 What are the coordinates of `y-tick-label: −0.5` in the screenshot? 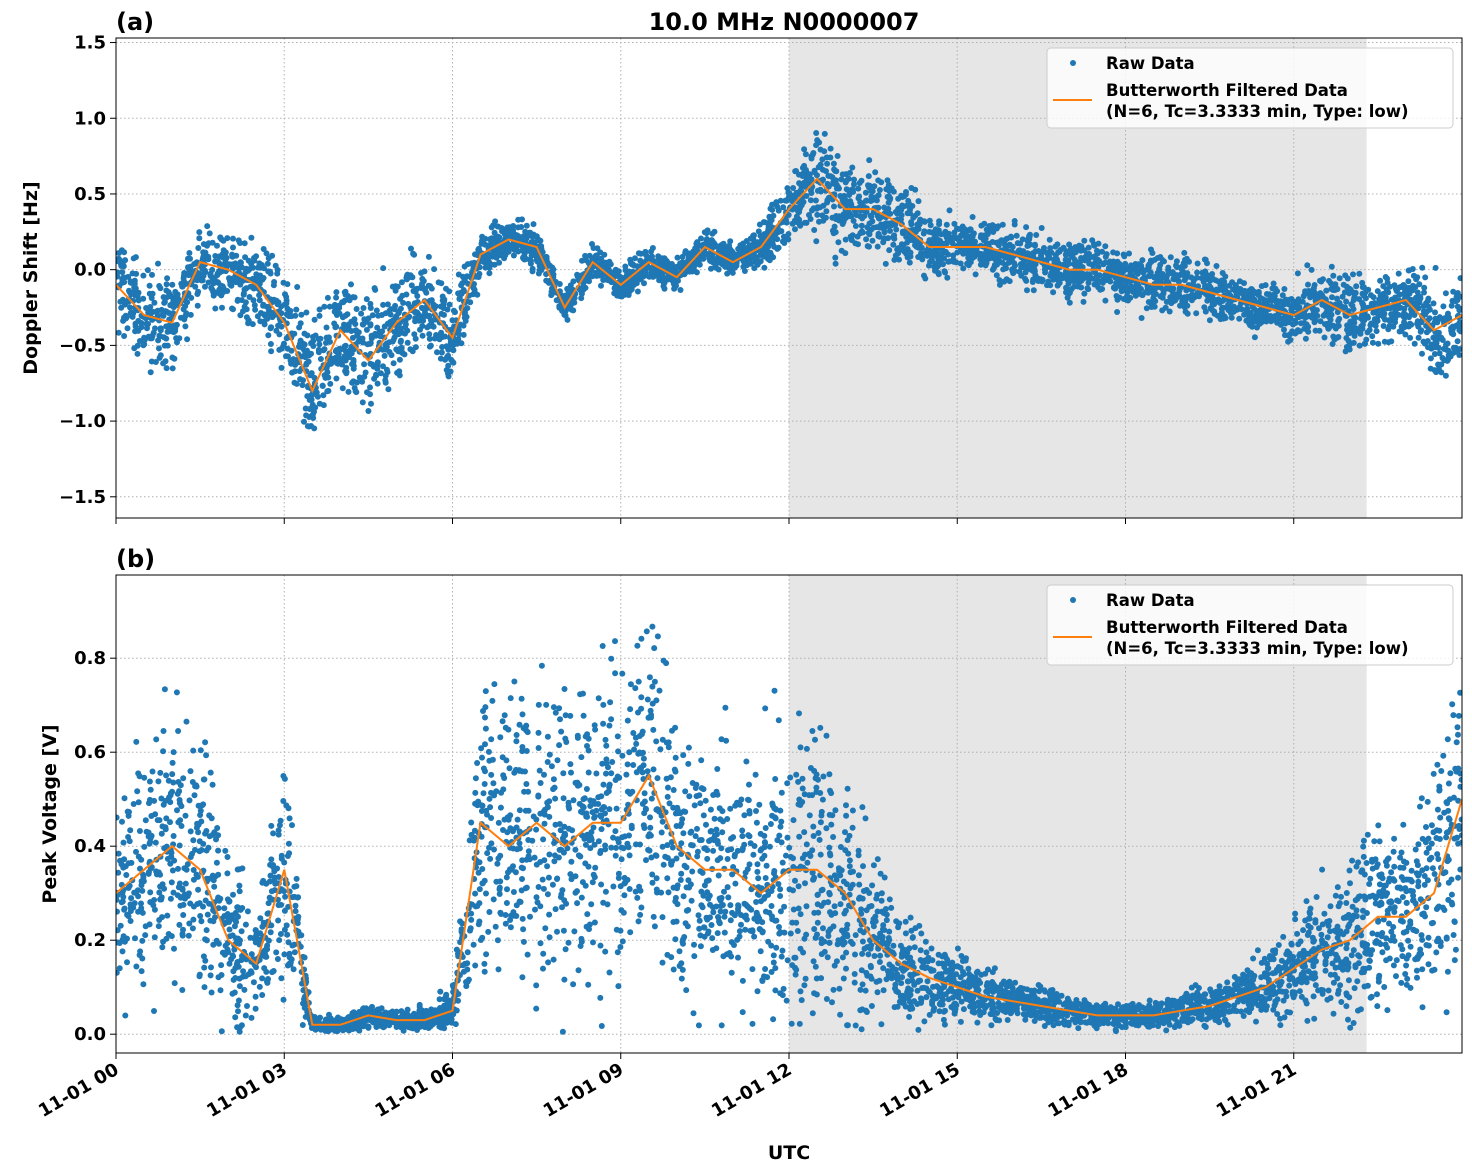 It's located at (82, 345).